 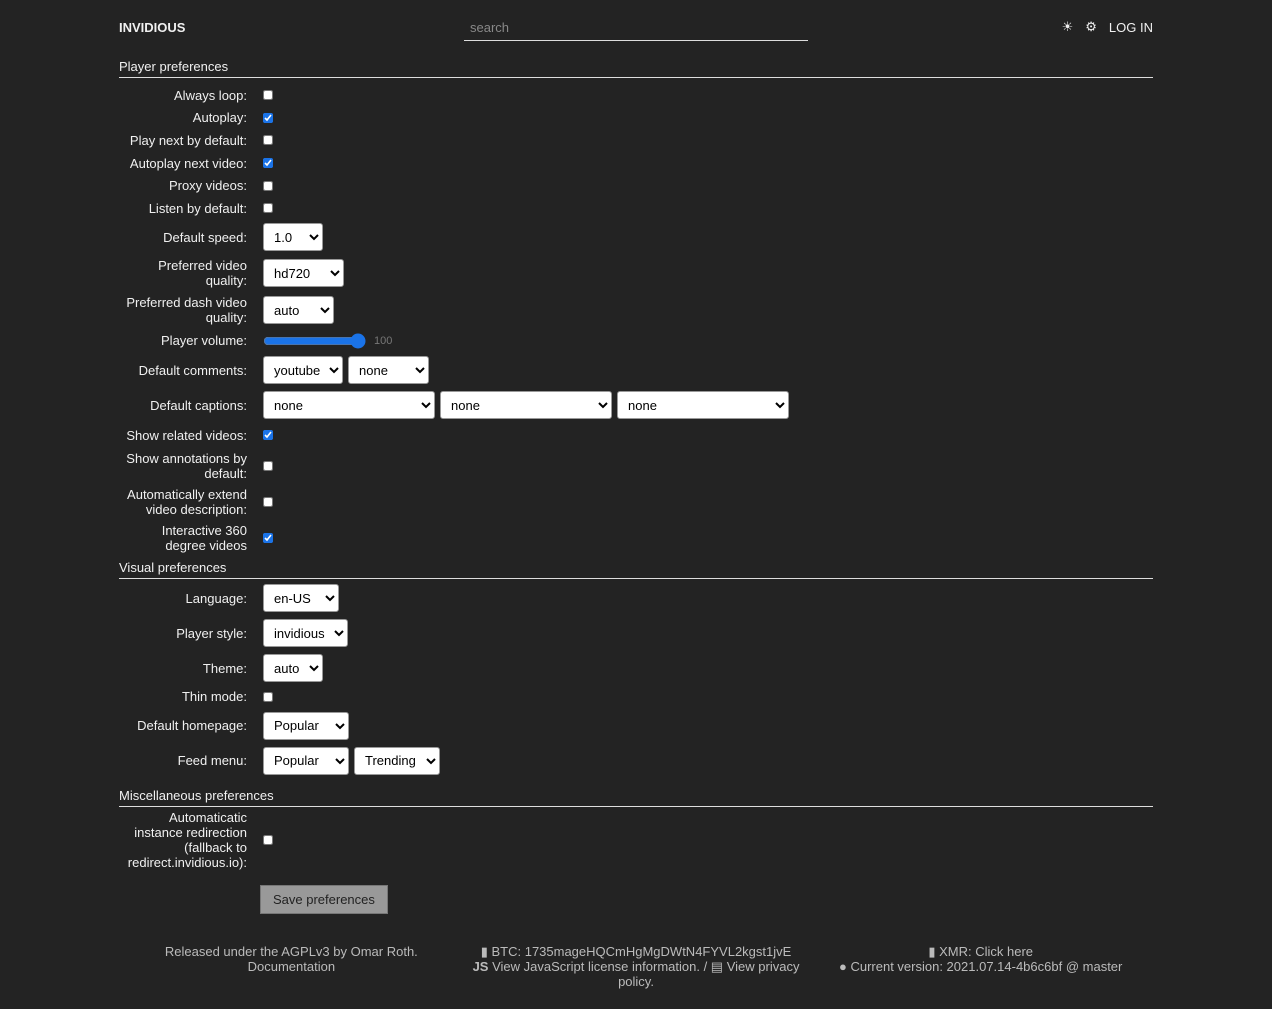 I want to click on autoplay-checkbox, so click(x=268, y=117).